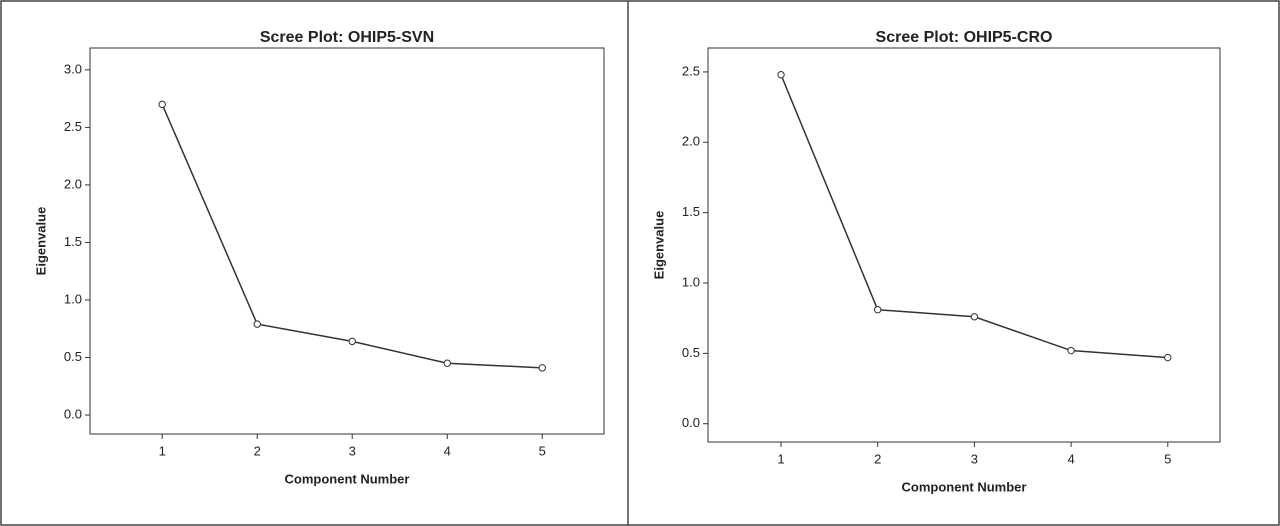 This screenshot has height=526, width=1280. What do you see at coordinates (73, 68) in the screenshot?
I see `y-tick-label: 3.0` at bounding box center [73, 68].